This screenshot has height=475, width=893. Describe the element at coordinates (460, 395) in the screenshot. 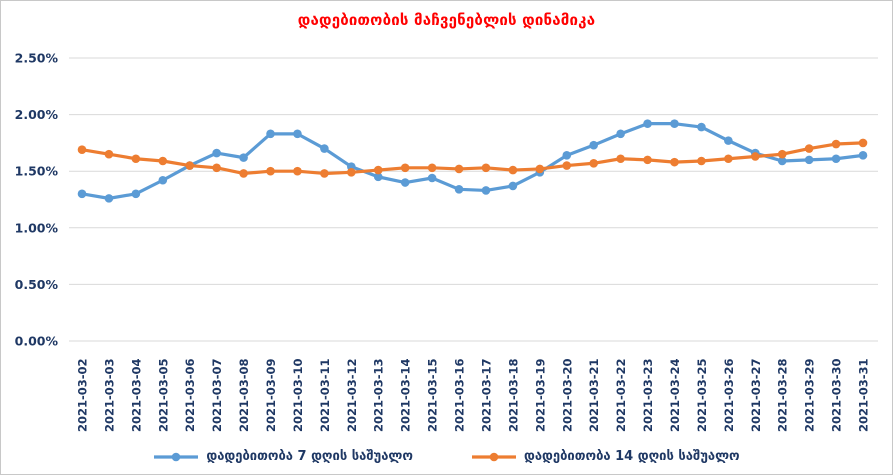

I see `x-axis-tick-label: 2021-03-16` at that location.